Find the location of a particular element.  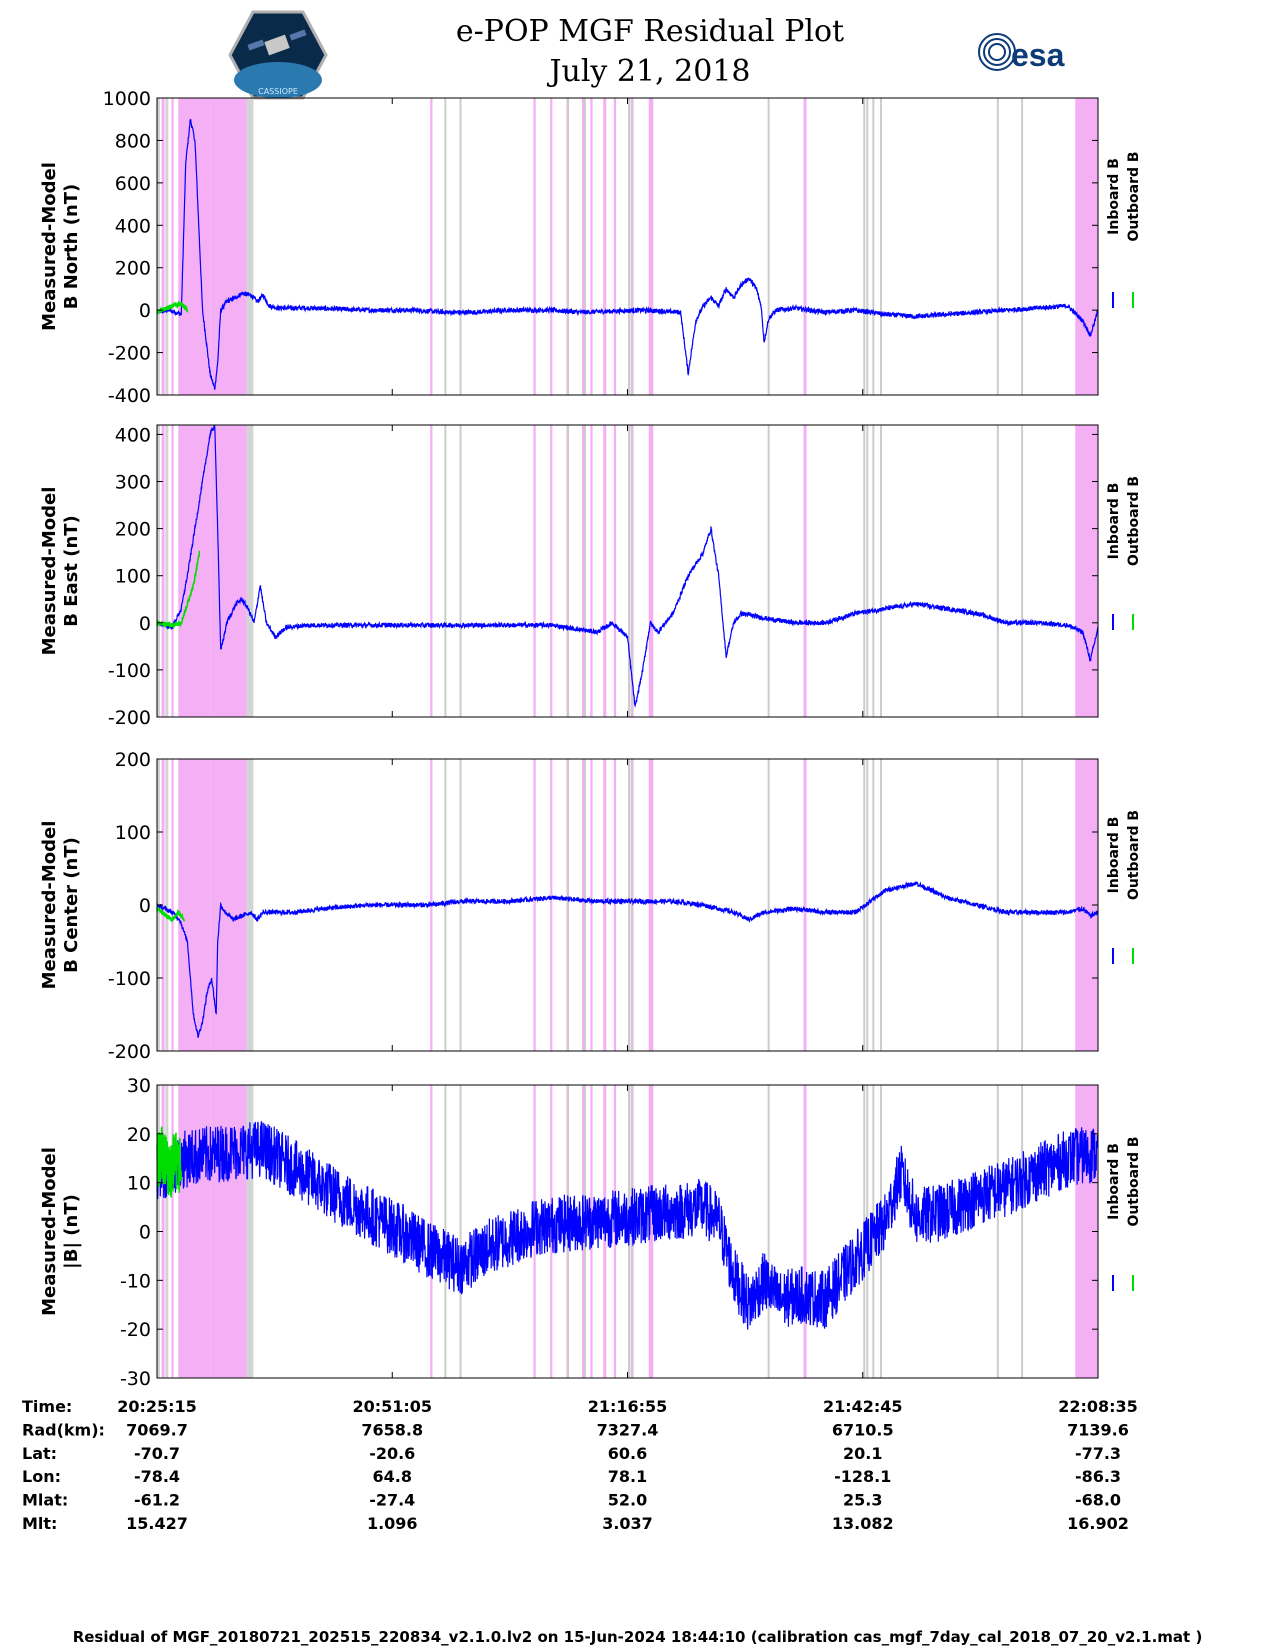

y-tick-label: 30 is located at coordinates (139, 1086).